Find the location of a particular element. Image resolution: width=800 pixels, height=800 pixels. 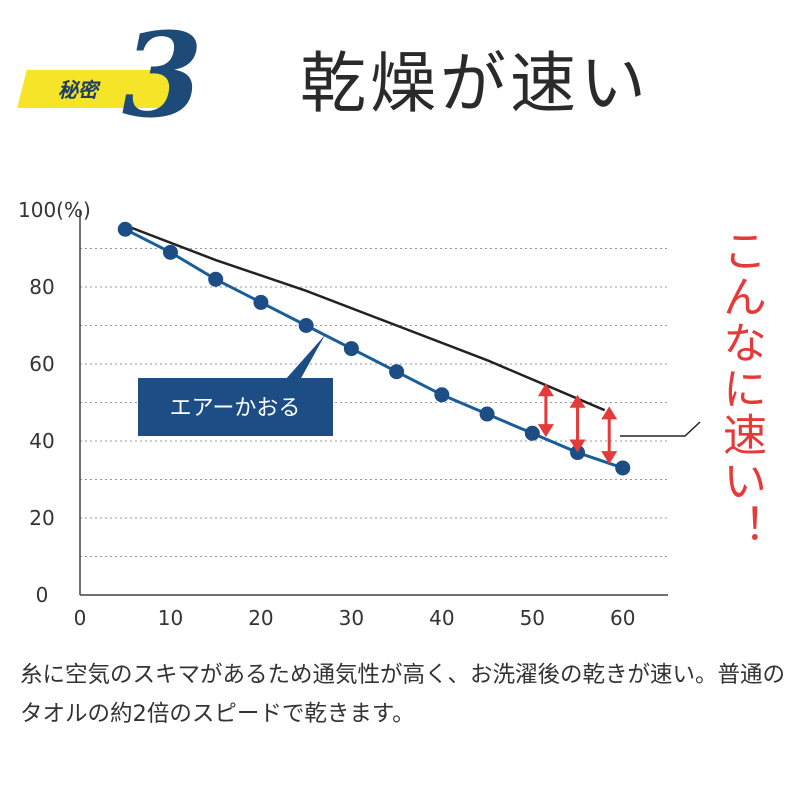

speed-annotation: こんなに速い！ is located at coordinates (740, 389).